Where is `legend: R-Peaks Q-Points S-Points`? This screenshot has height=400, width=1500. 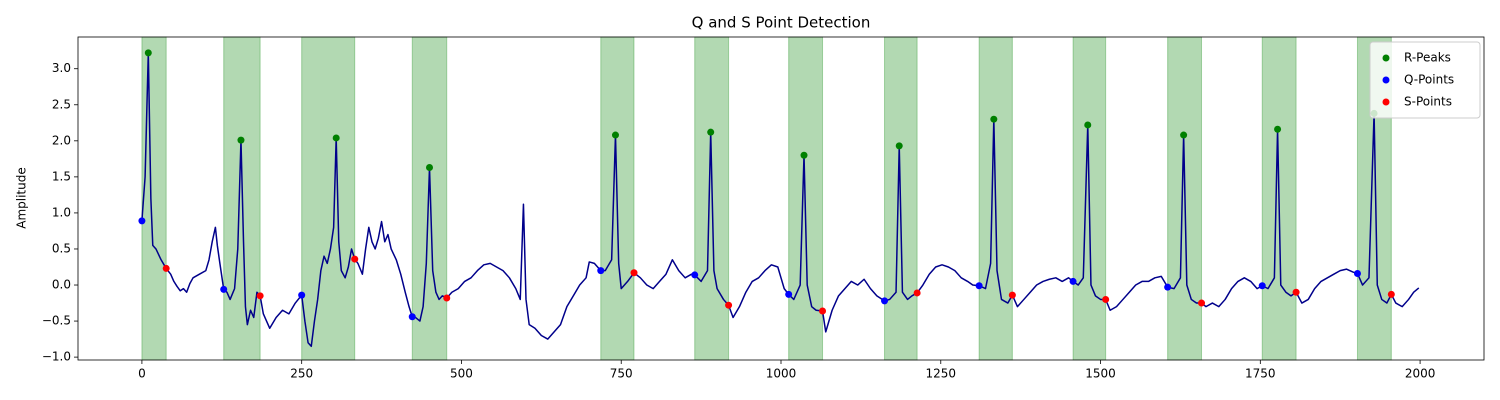
legend: R-Peaks Q-Points S-Points is located at coordinates (1425, 80).